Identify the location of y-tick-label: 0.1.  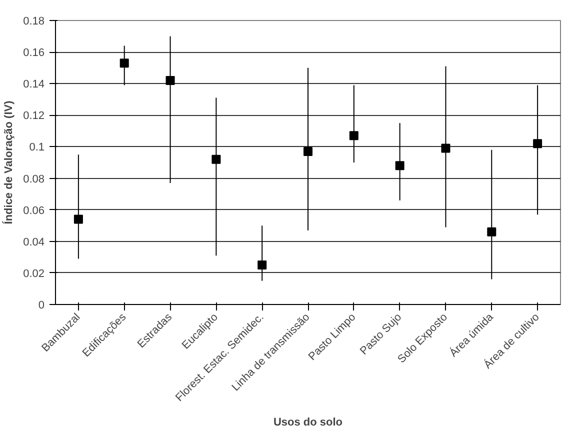
(37, 148).